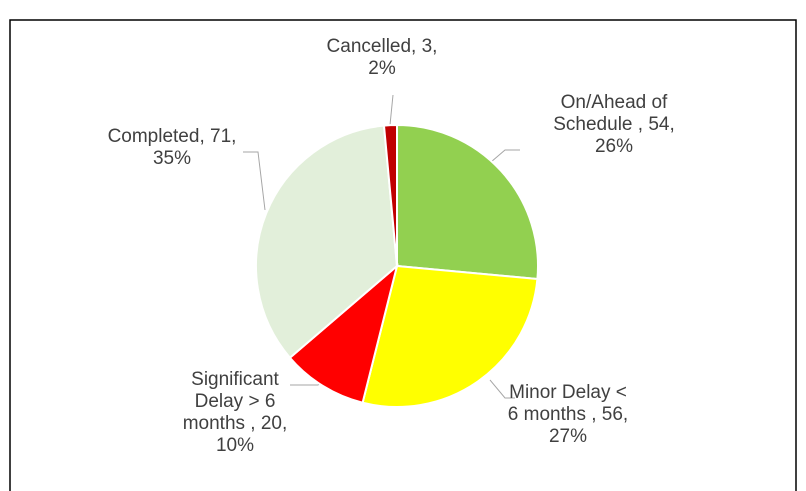  Describe the element at coordinates (613, 124) in the screenshot. I see `data-label: On/Ahead of Schedule , 54, 26%` at that location.